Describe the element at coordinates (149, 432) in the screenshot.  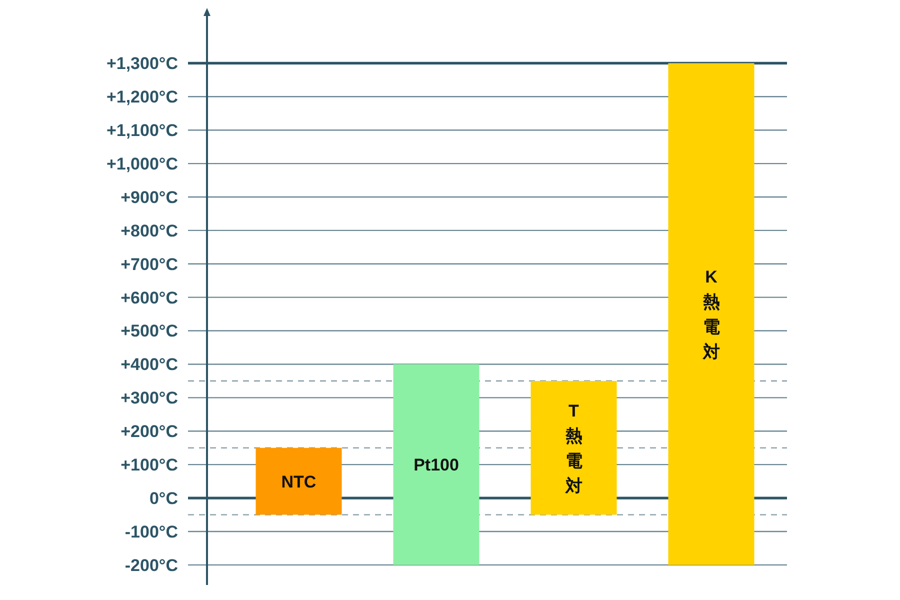
I see `y-tick-label: +200°C` at that location.